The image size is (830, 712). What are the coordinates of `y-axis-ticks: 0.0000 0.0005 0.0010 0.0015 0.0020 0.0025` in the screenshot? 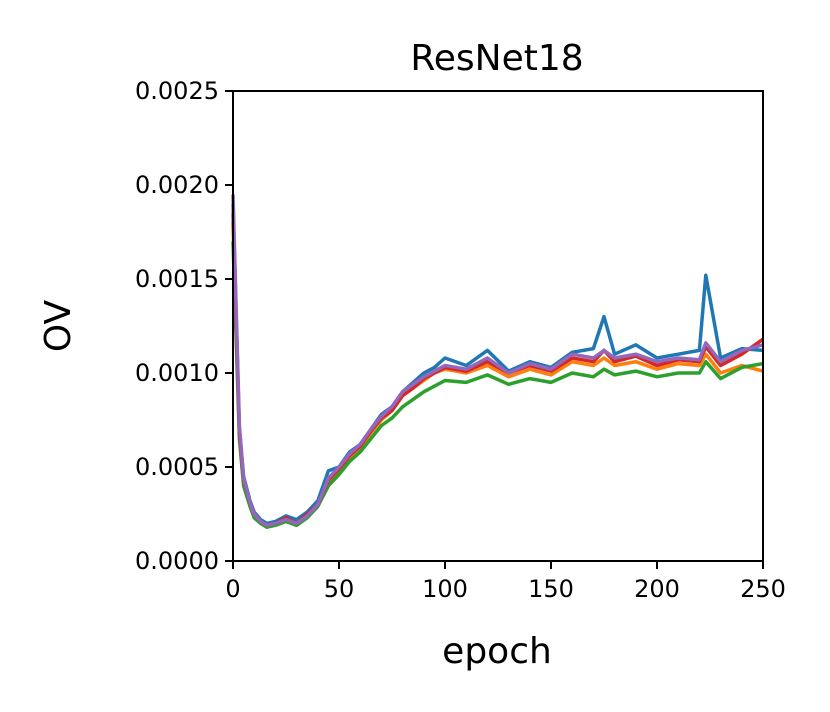 It's located at (184, 326).